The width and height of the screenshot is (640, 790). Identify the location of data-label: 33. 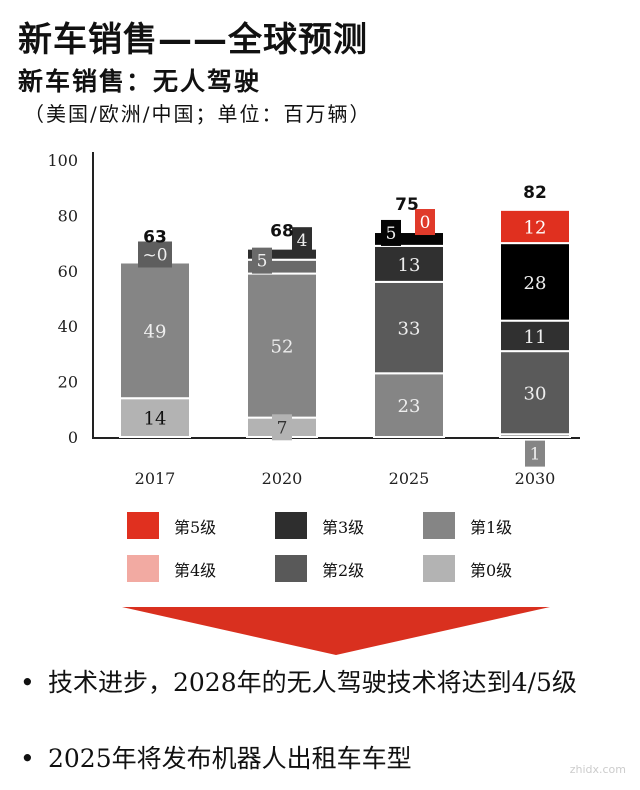
(409, 329).